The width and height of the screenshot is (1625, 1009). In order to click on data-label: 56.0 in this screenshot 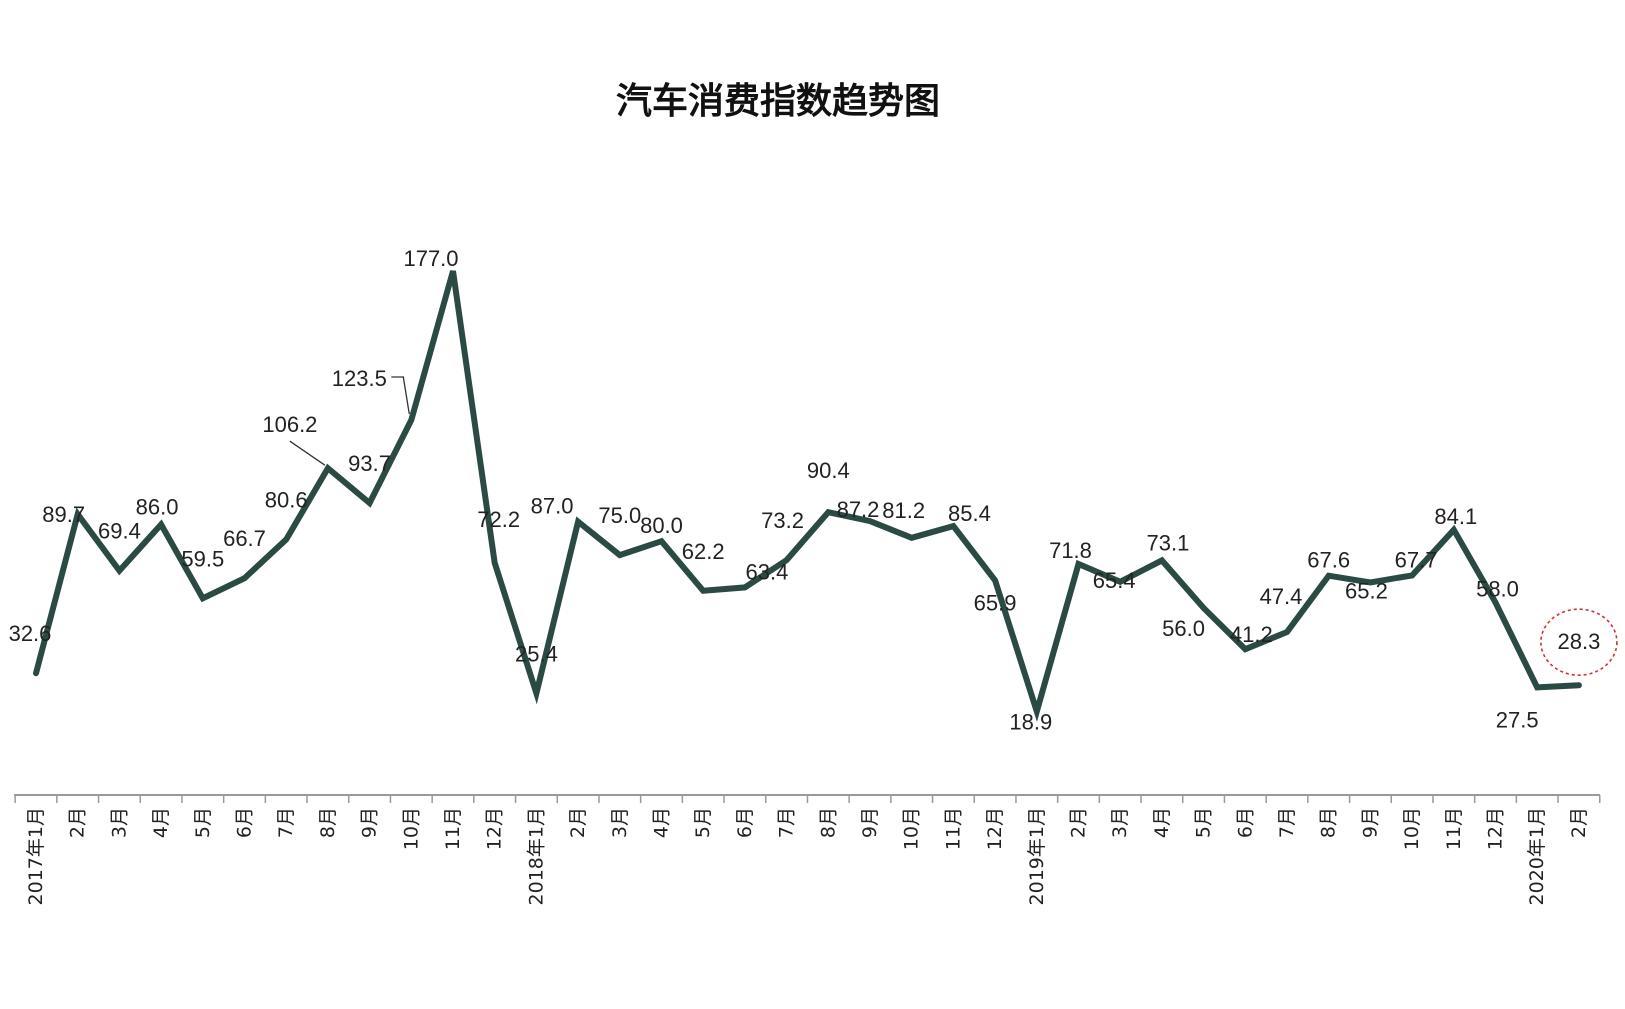, I will do `click(1183, 628)`.